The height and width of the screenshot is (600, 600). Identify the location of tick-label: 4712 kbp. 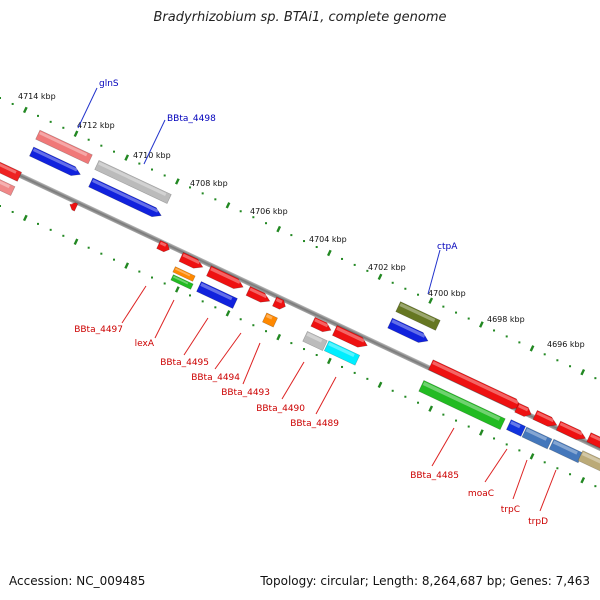
(96, 125).